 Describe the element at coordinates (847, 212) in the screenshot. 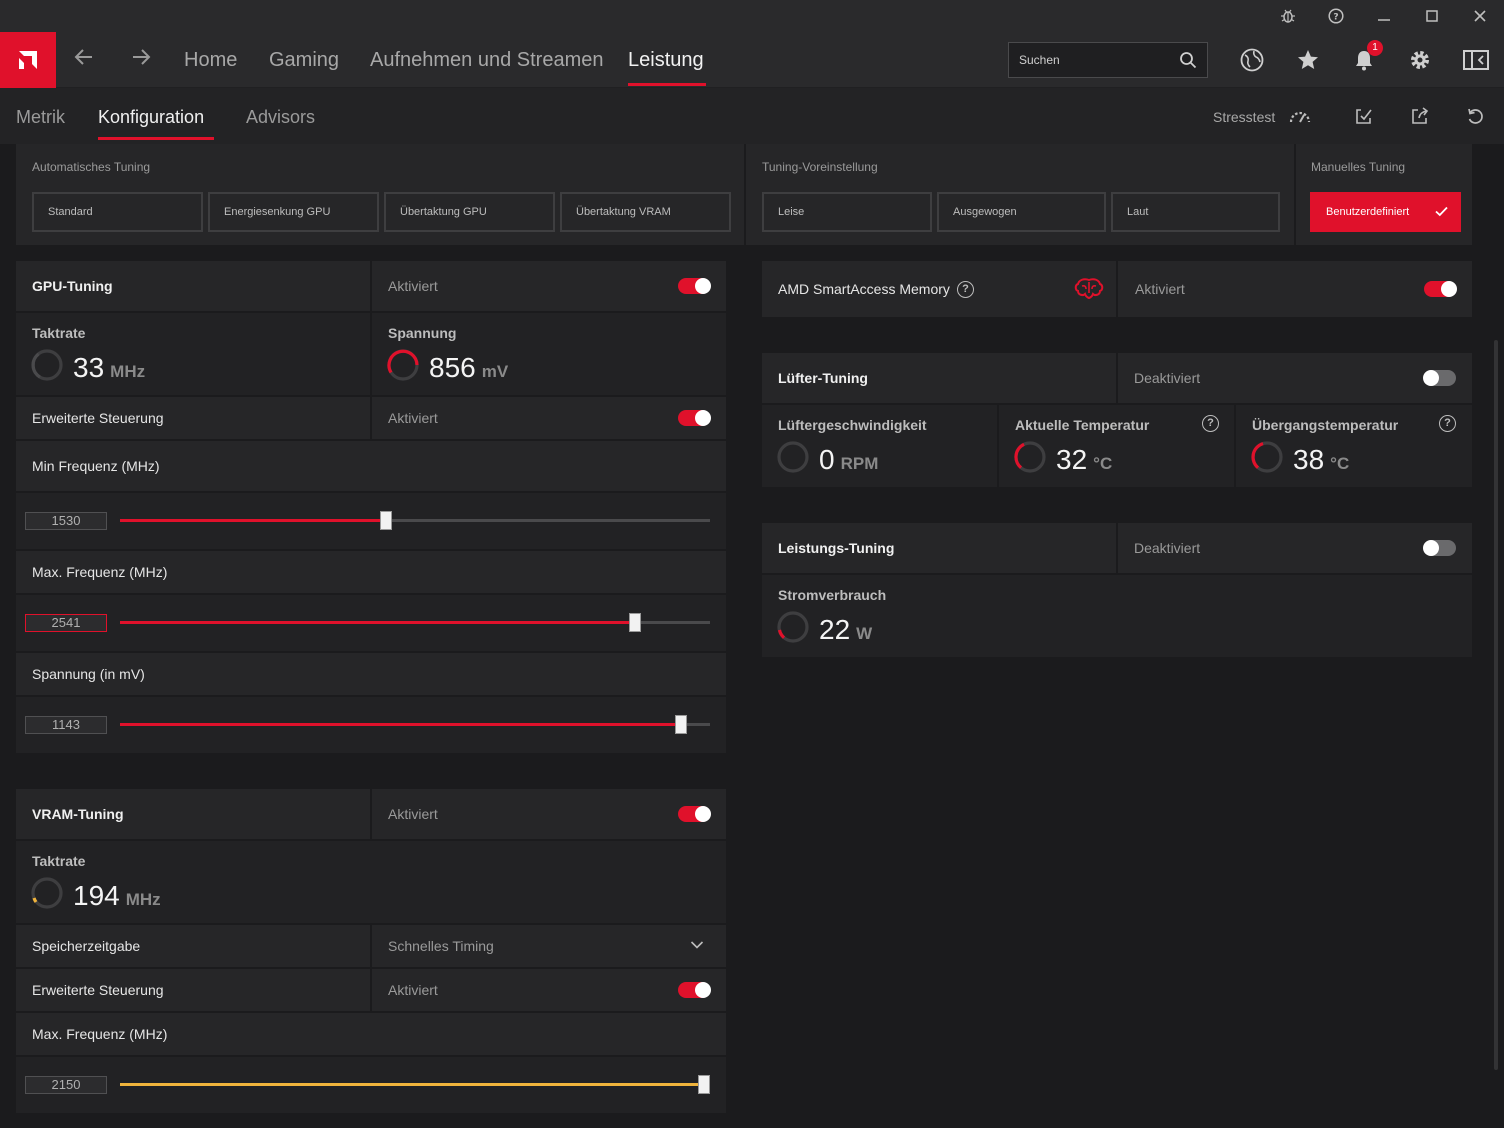

I see `preset-quiet-button: Leise` at that location.